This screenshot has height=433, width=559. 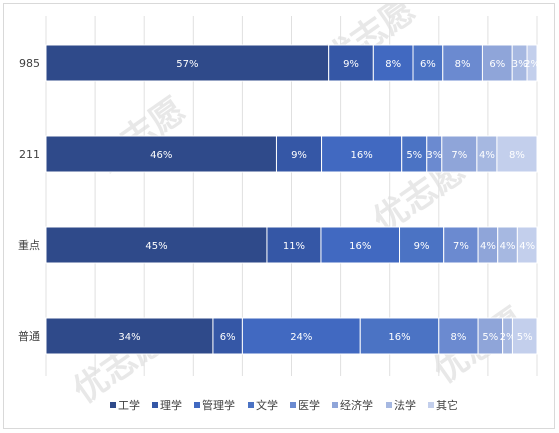 I want to click on data-label: 24%, so click(x=301, y=337).